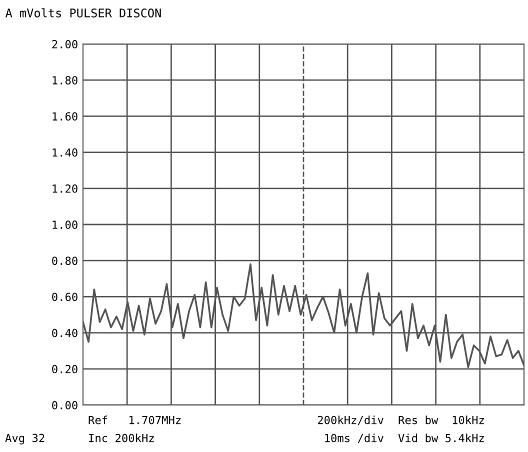 The height and width of the screenshot is (452, 528). What do you see at coordinates (65, 369) in the screenshot?
I see `y-tick-label: 0.20` at bounding box center [65, 369].